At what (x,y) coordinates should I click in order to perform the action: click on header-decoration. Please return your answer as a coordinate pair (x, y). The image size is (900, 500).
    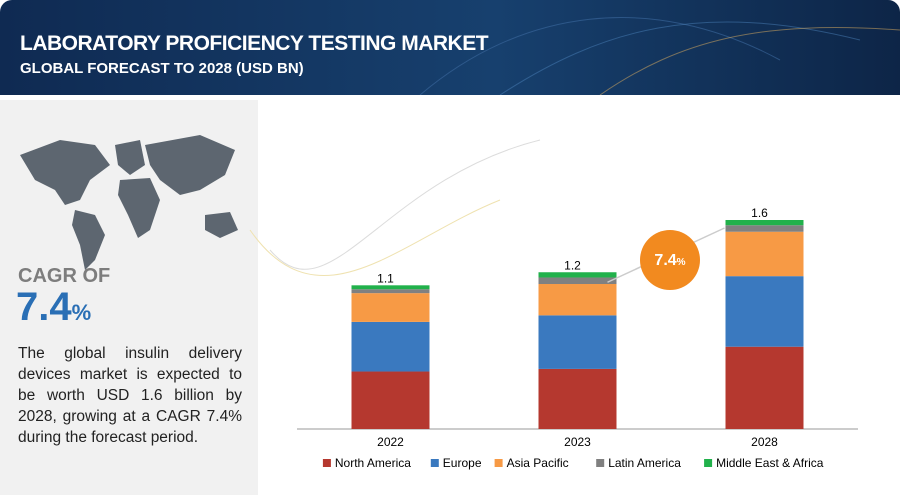
    Looking at the image, I should click on (659, 56).